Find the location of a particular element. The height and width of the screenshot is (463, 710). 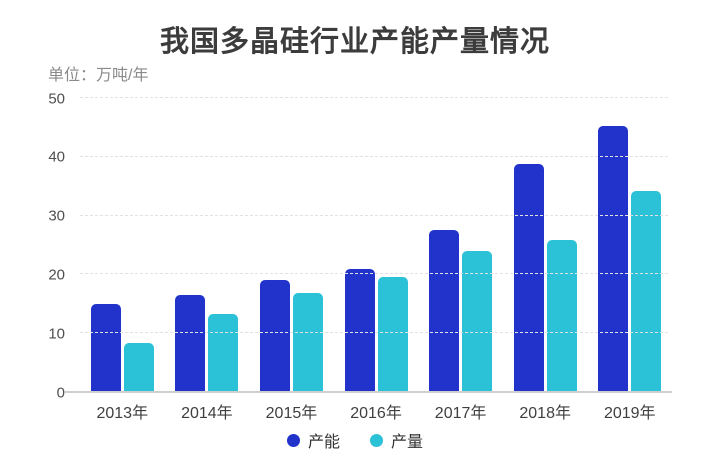

y-tick-label: 30 is located at coordinates (56, 216).